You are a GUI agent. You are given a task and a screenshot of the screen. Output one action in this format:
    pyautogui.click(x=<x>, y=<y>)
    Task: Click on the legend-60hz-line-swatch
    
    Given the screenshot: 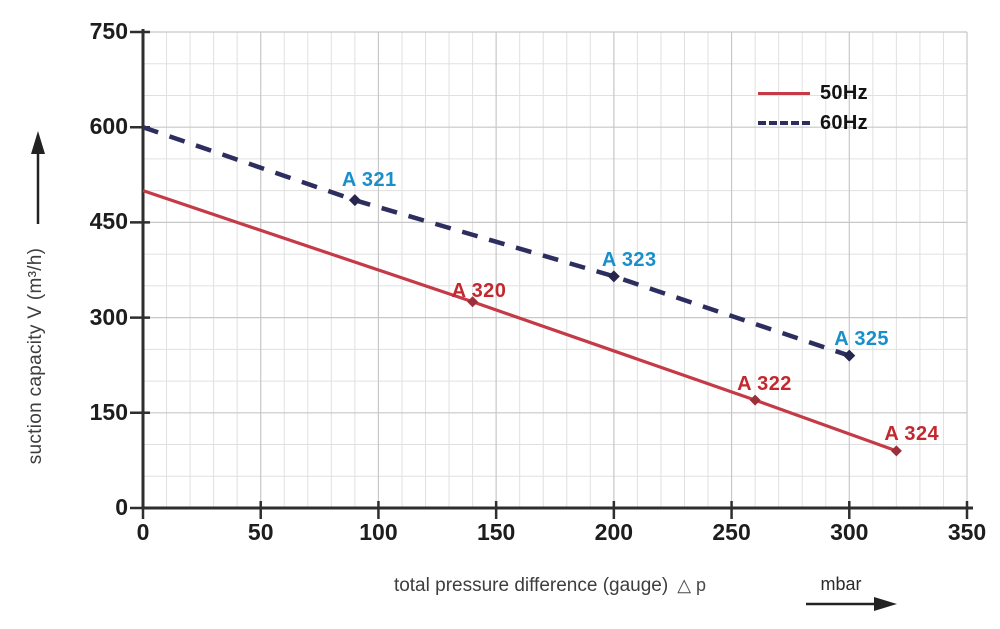 What is the action you would take?
    pyautogui.click(x=784, y=123)
    